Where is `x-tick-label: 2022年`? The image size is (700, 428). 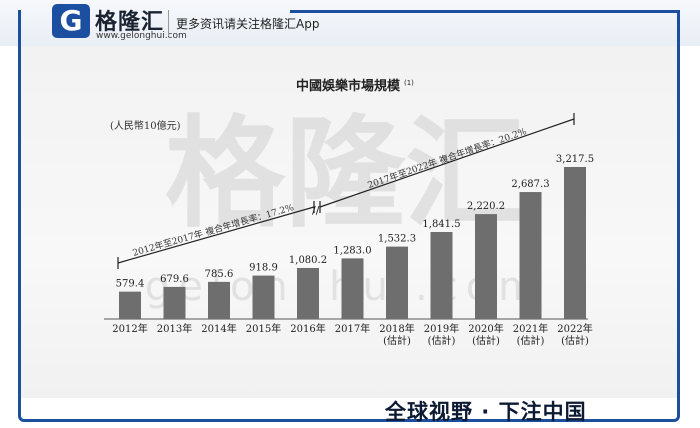 x-tick-label: 2022年 is located at coordinates (574, 328).